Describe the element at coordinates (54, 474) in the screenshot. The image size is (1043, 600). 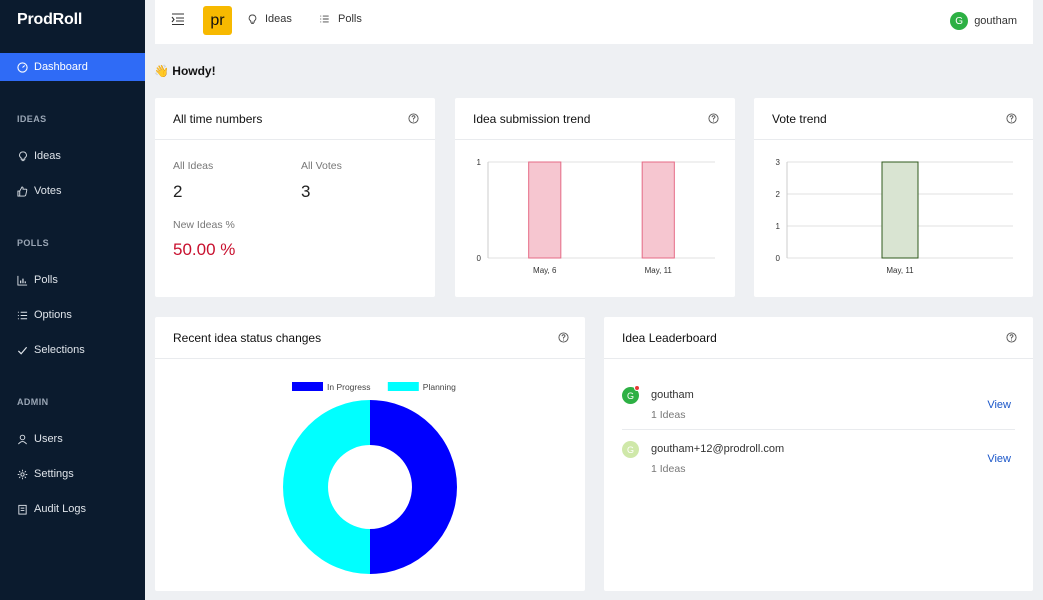
I see `sidebar-item-label: Settings` at that location.